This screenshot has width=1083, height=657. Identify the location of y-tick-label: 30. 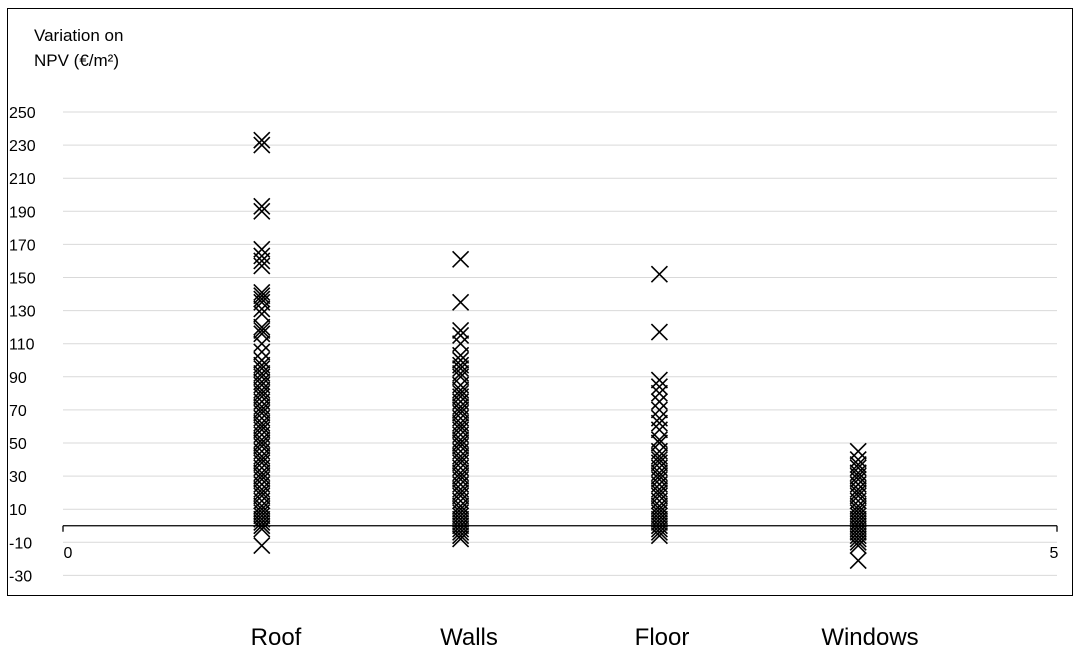
(18, 477).